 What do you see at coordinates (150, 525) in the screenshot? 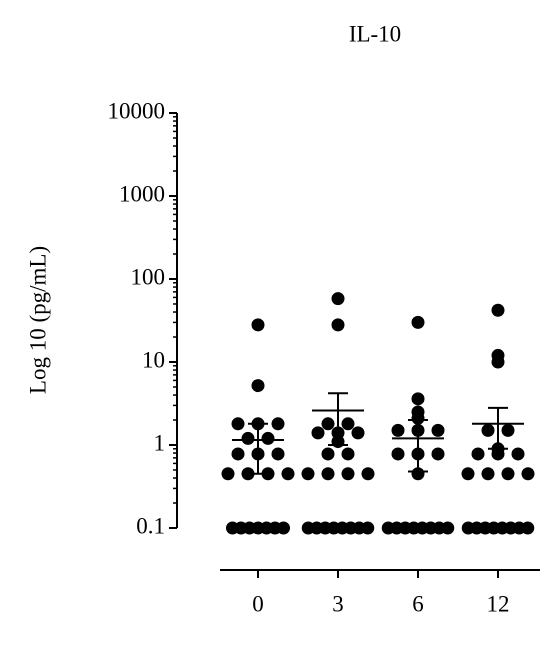
I see `y-tick-label: 0.1` at bounding box center [150, 525].